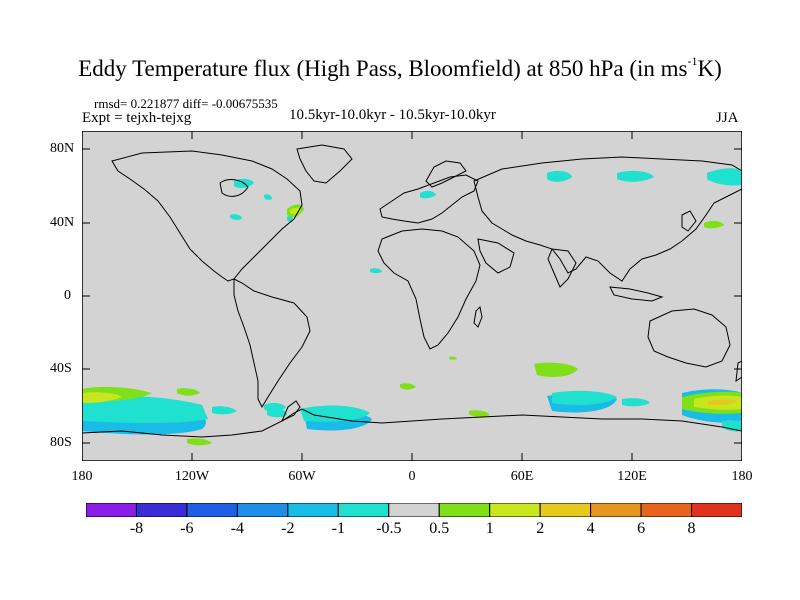 The image size is (800, 600). I want to click on colorbar-label: -6, so click(187, 528).